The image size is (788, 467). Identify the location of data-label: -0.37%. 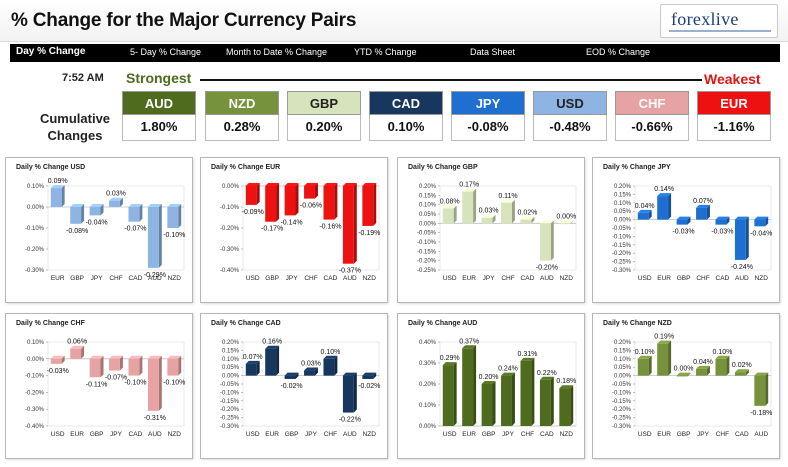
(350, 271).